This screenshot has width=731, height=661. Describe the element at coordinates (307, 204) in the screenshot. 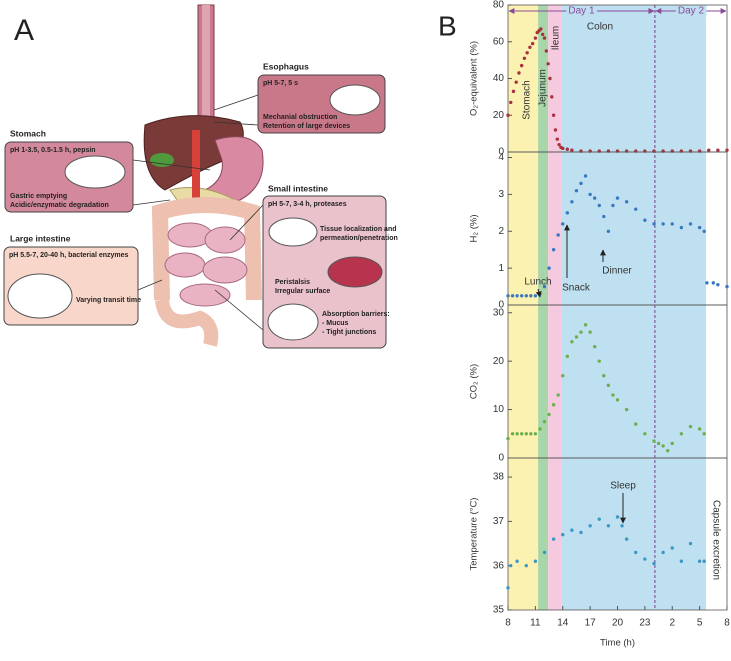

I see `box-line: pH 5-7, 3-4 h, proteases` at that location.